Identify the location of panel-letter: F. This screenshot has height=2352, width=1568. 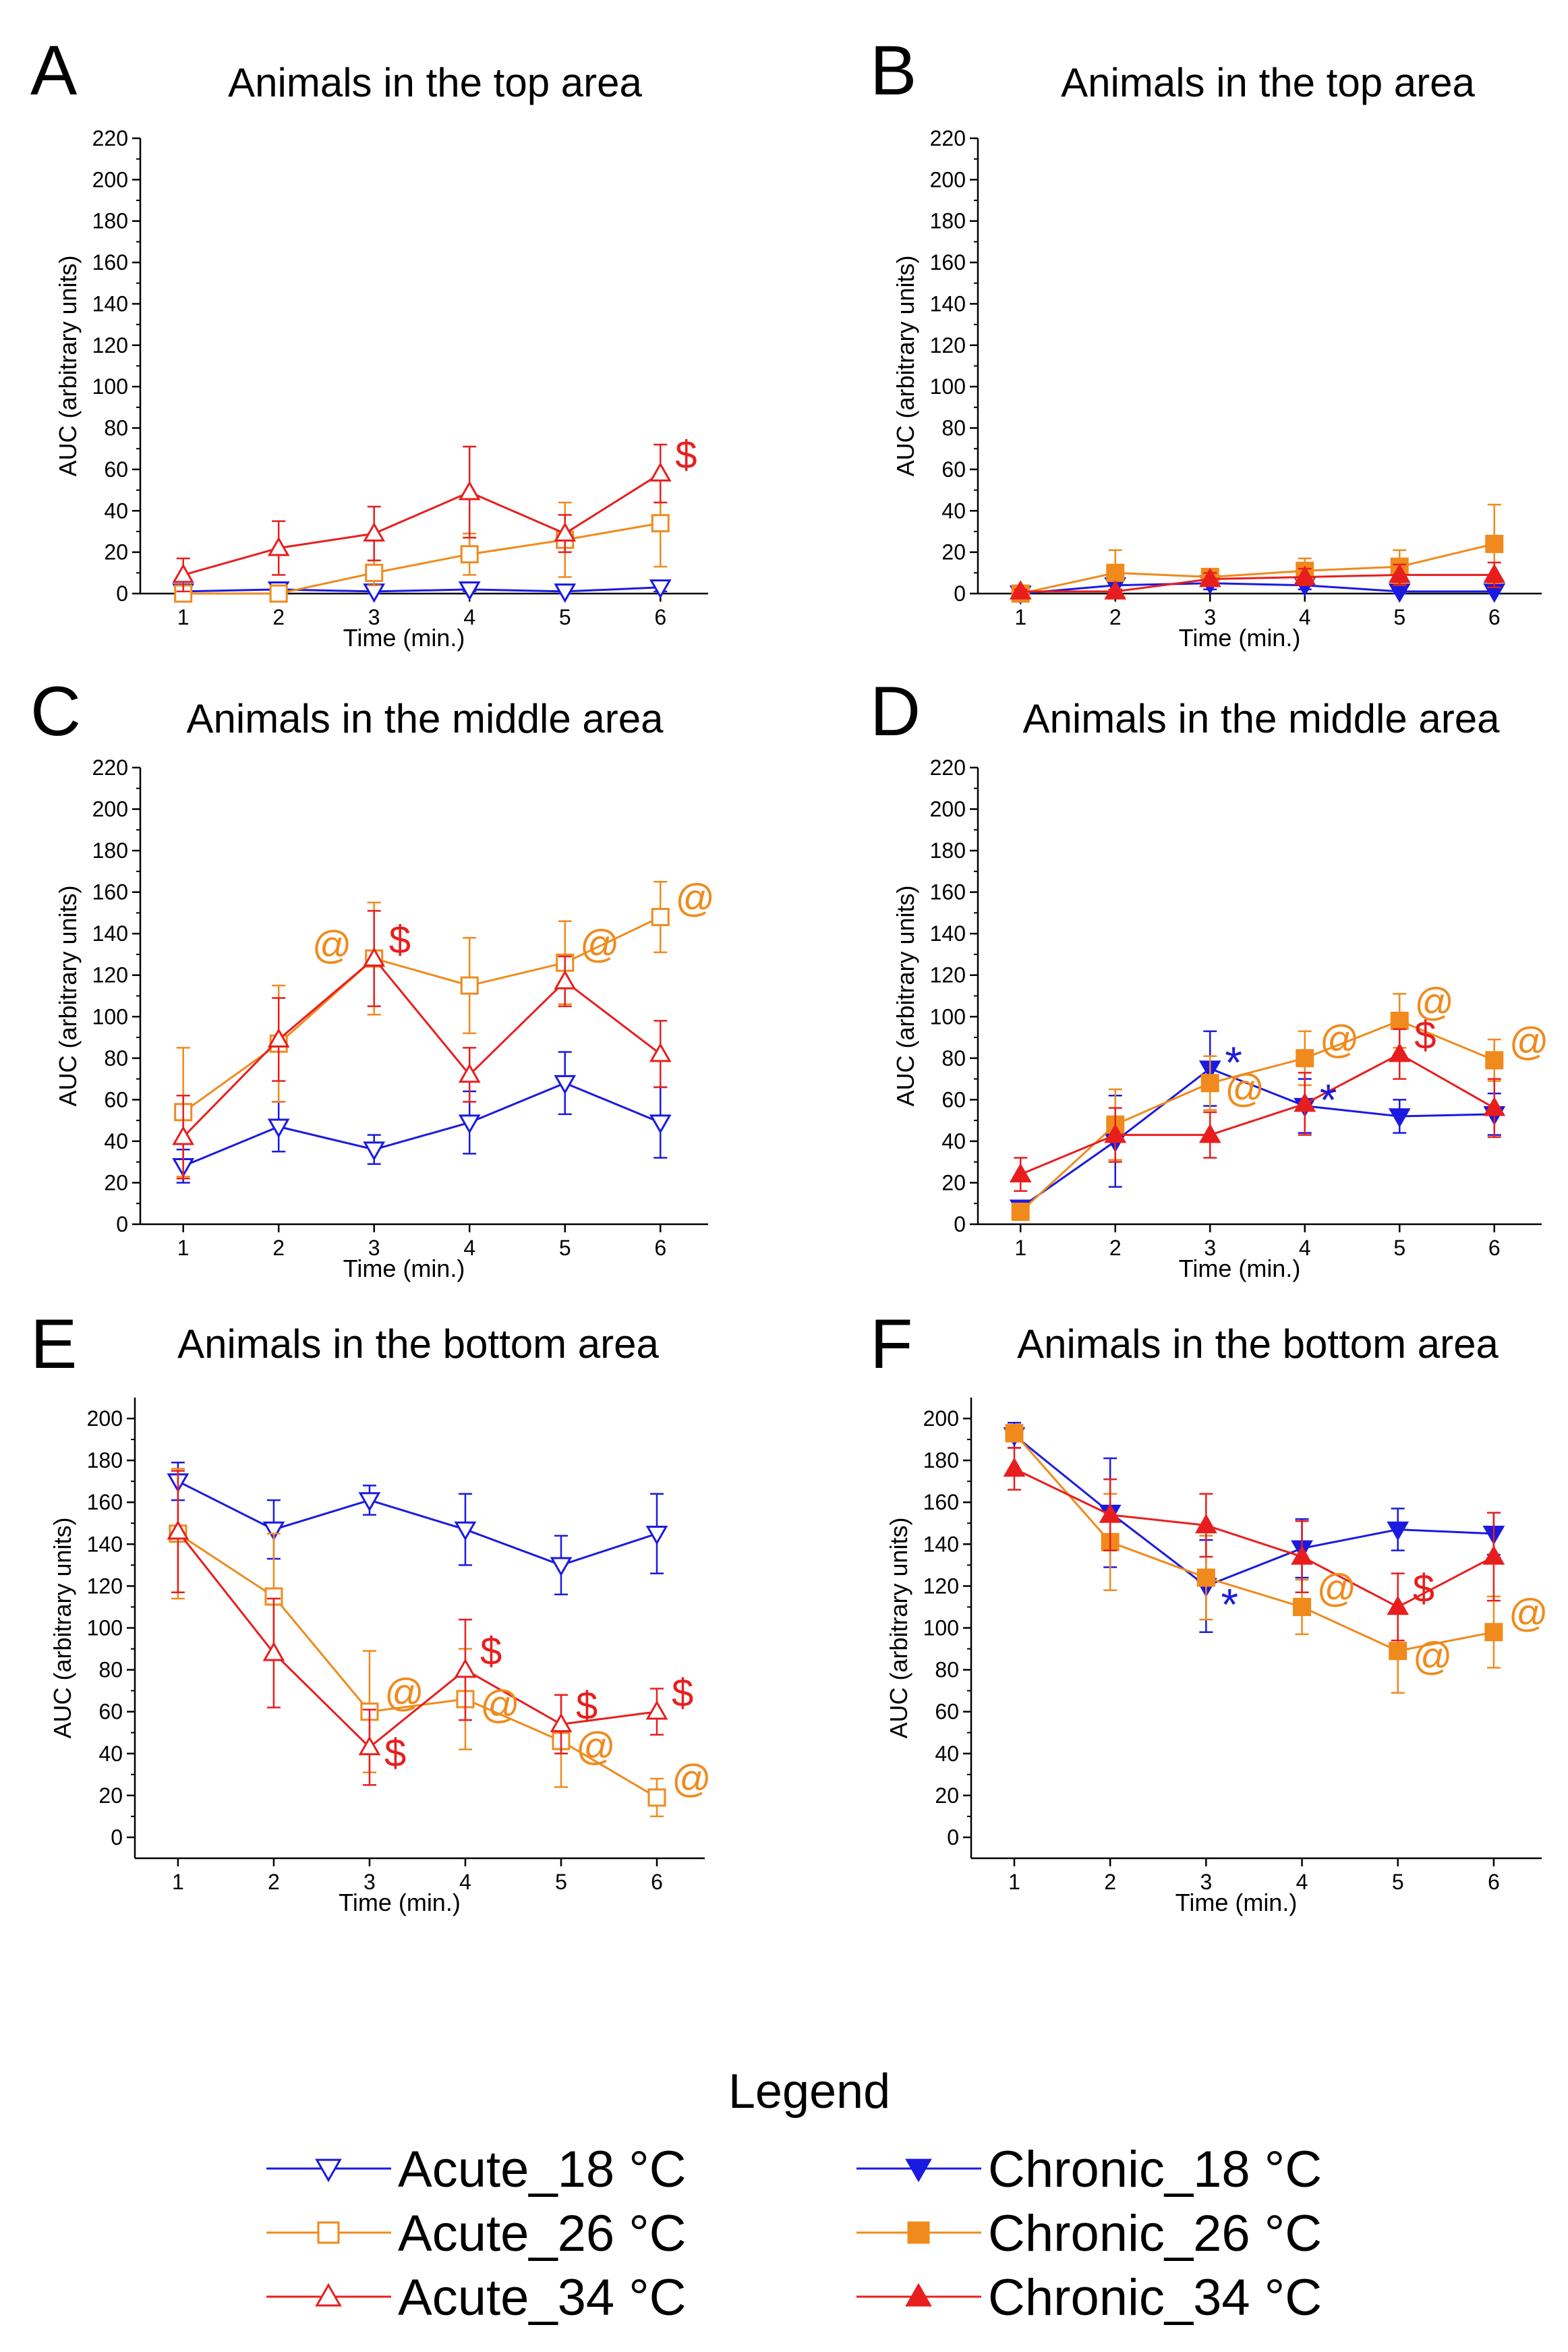
(891, 1344).